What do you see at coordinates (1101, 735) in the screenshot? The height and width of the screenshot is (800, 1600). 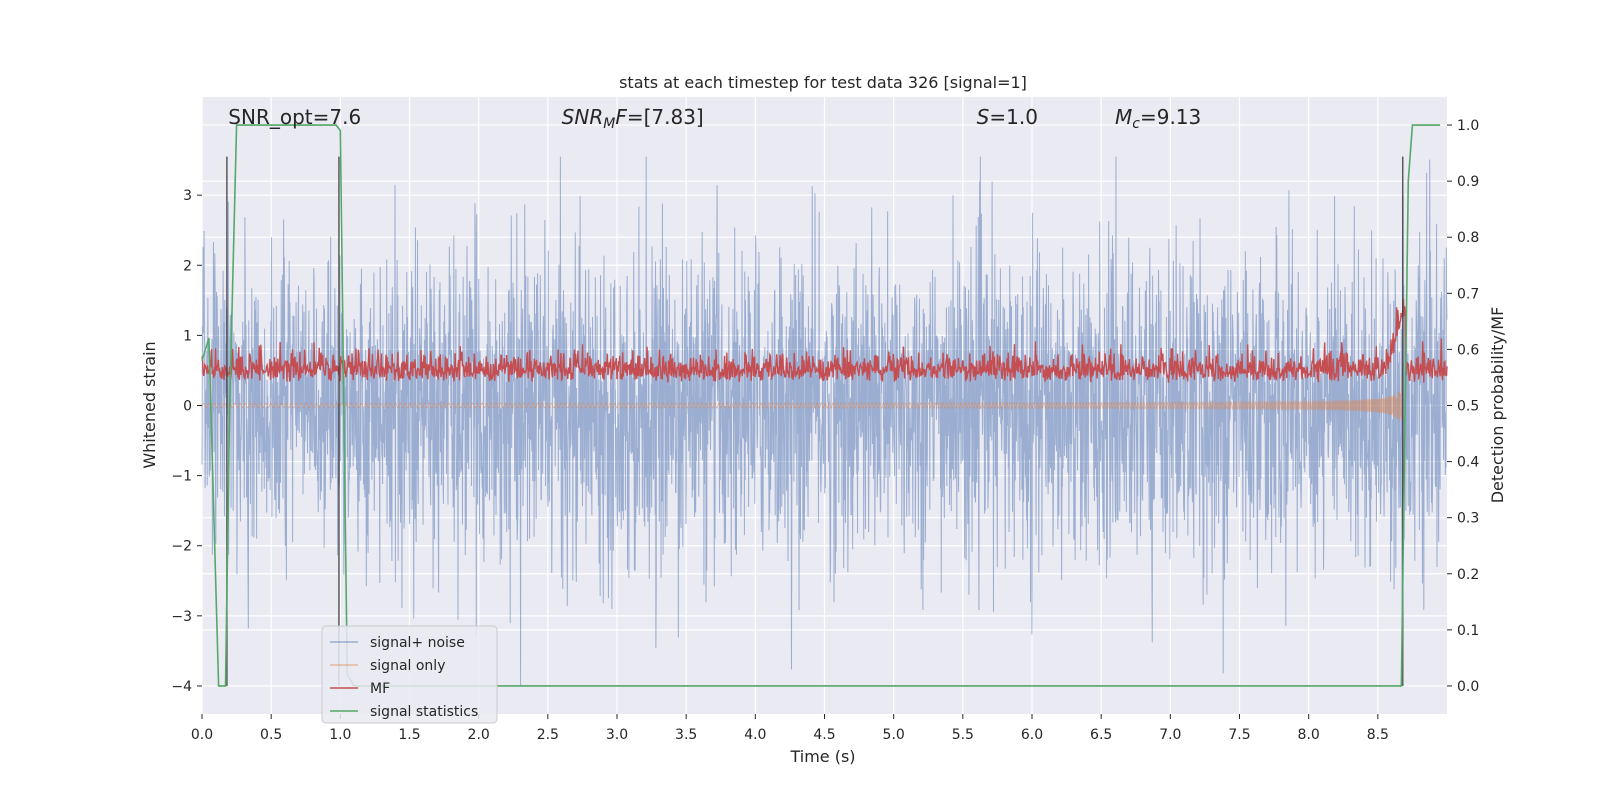 I see `x-tick-label: 6.5` at bounding box center [1101, 735].